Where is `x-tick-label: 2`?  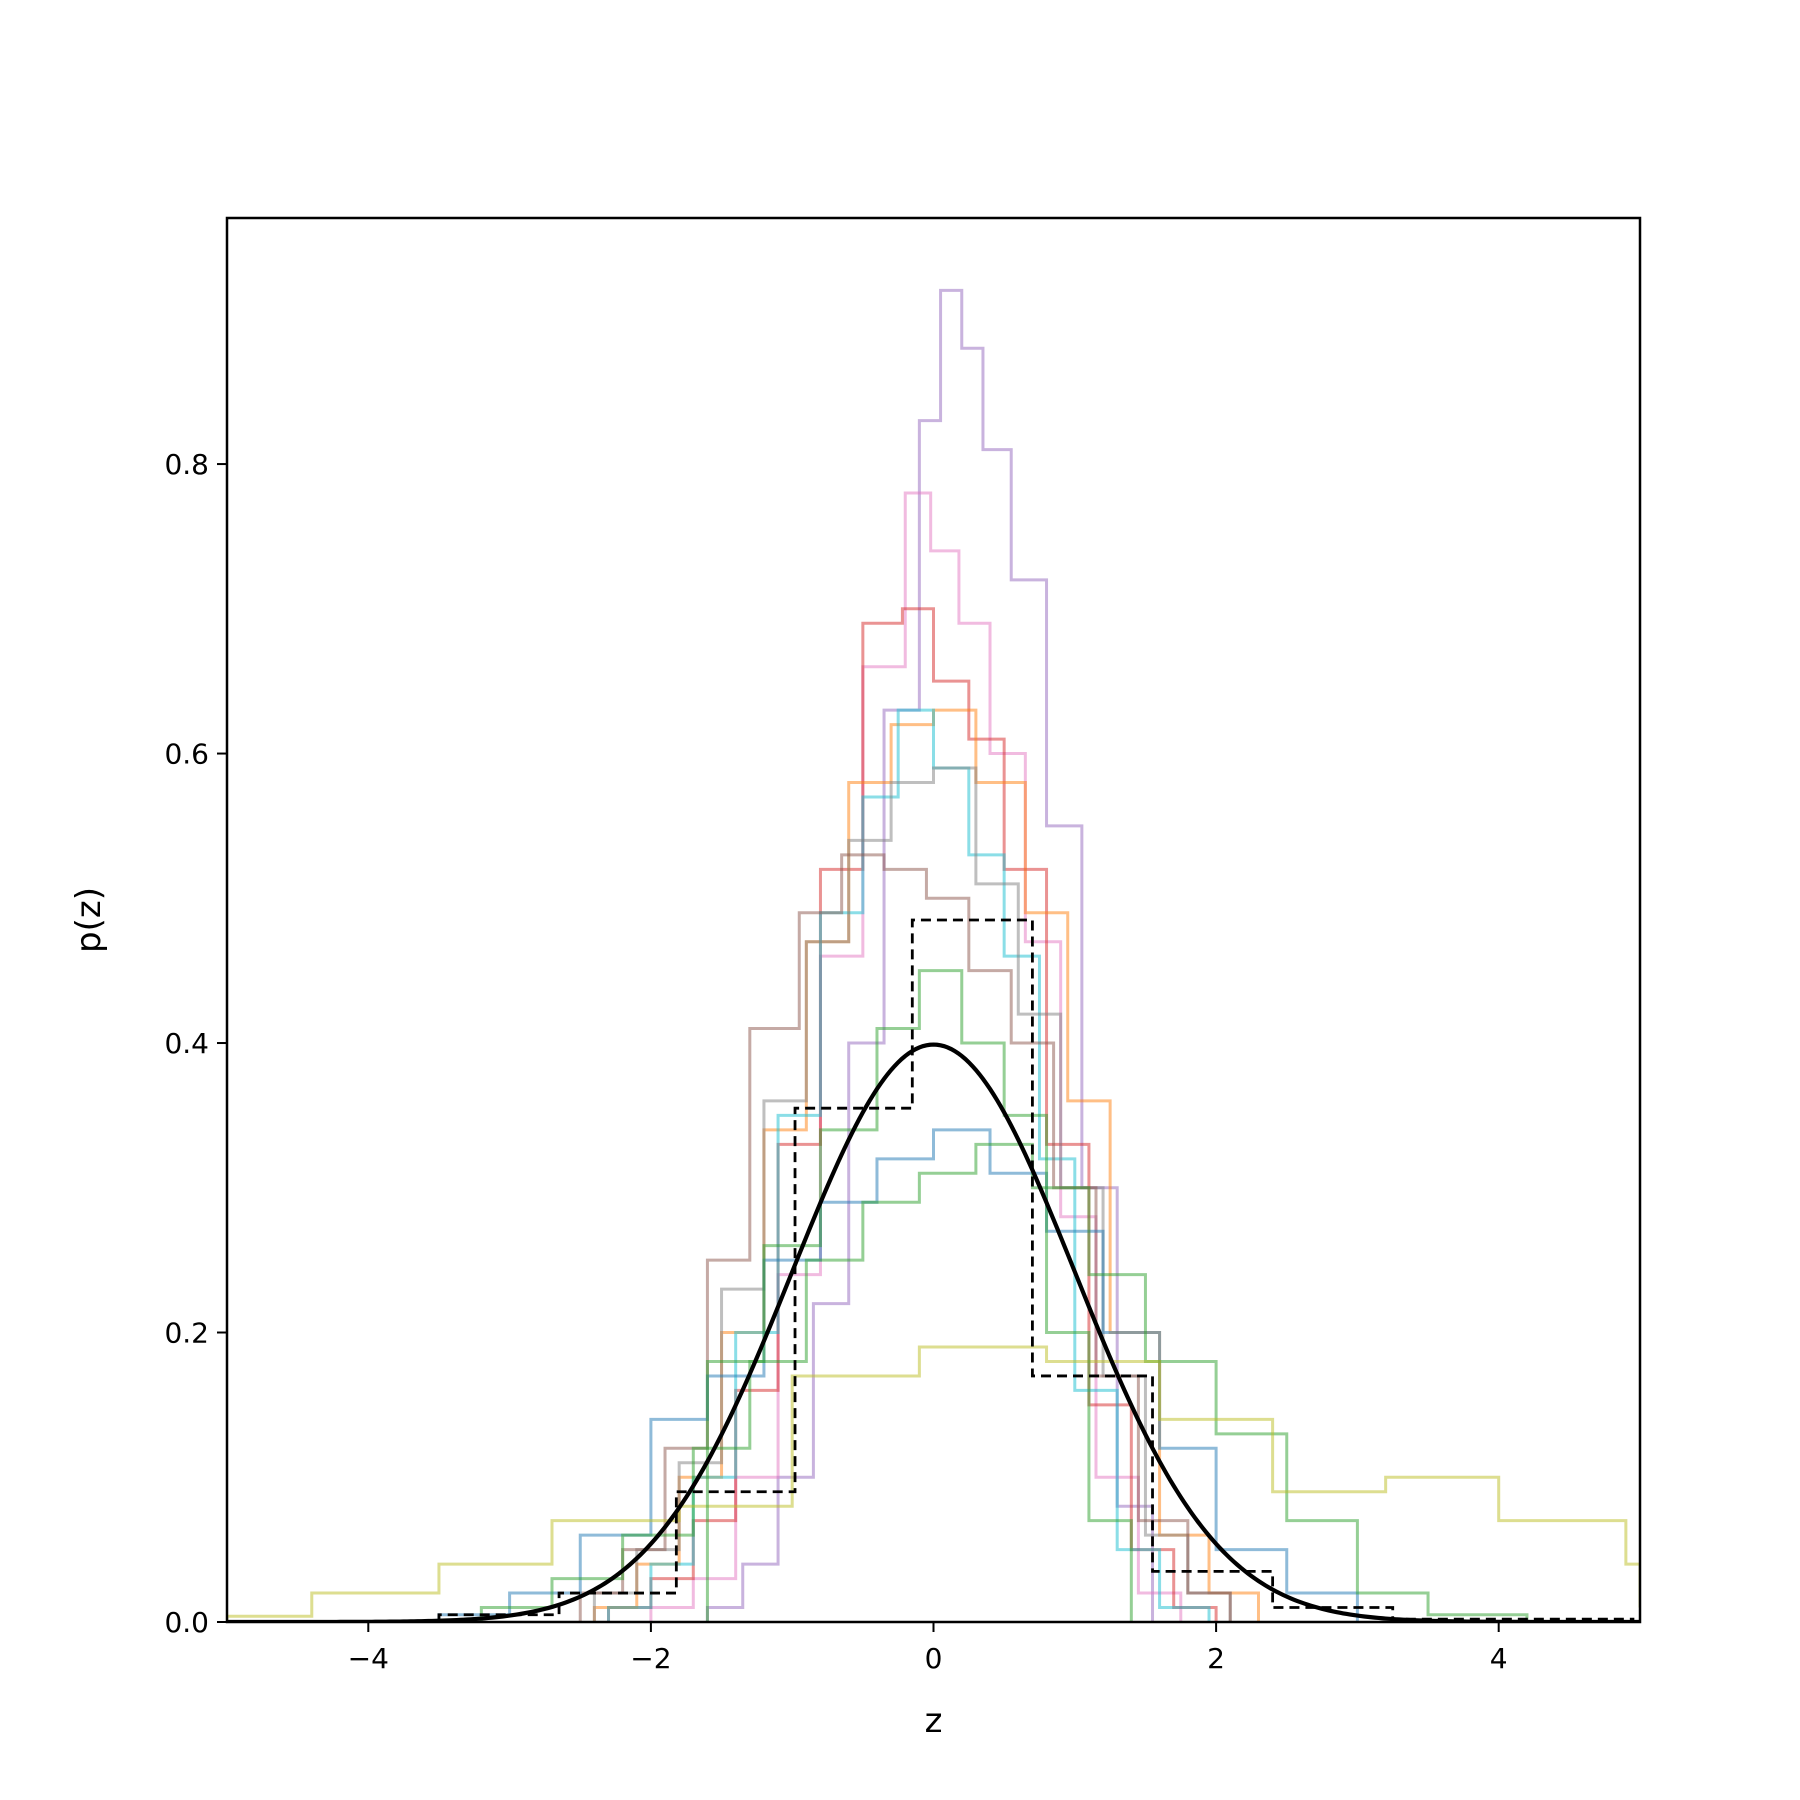 x-tick-label: 2 is located at coordinates (1216, 1658).